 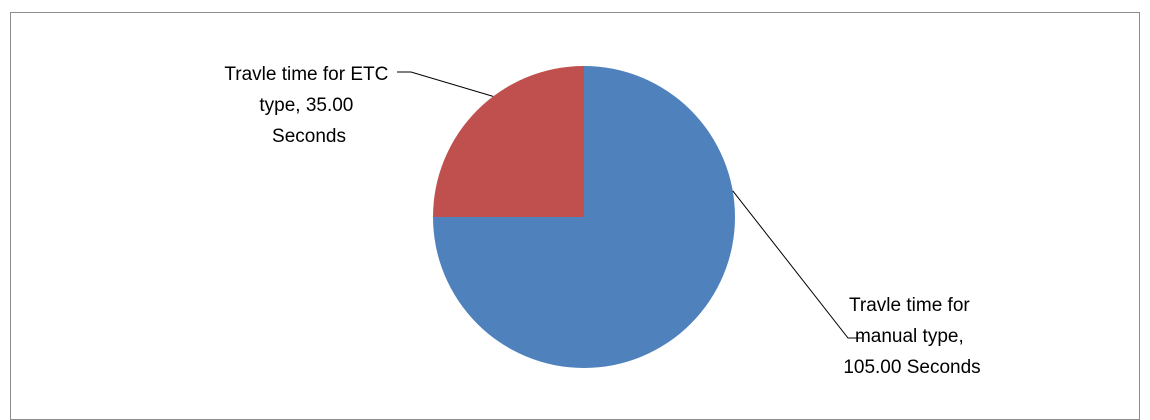 What do you see at coordinates (445, 84) in the screenshot?
I see `leader-line-etc` at bounding box center [445, 84].